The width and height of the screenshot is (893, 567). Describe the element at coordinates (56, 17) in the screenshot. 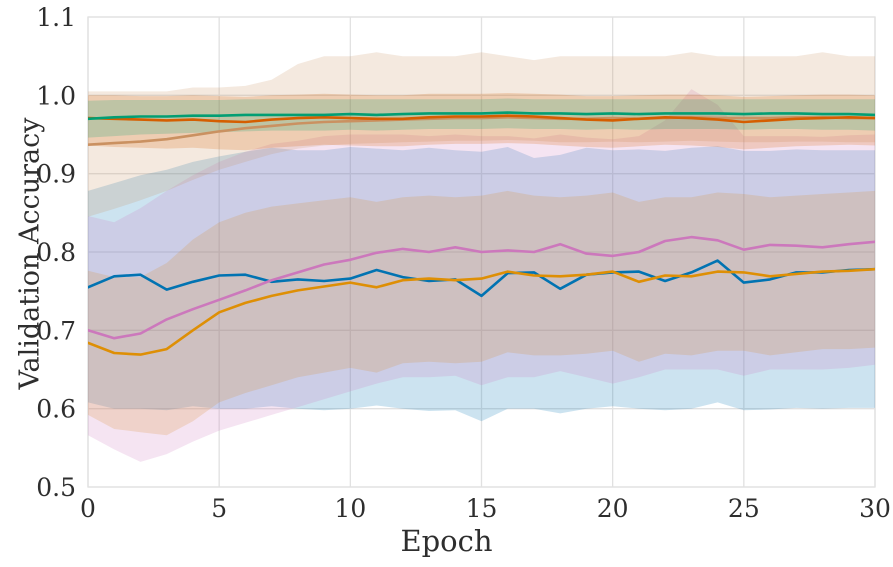

I see `y-tick-label: 1.1` at that location.